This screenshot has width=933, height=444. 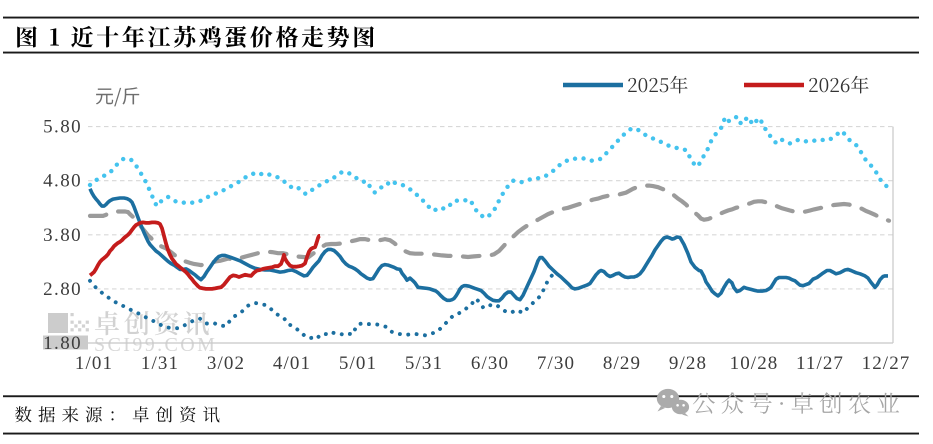 What do you see at coordinates (886, 363) in the screenshot?
I see `svg-text: 12/27` at bounding box center [886, 363].